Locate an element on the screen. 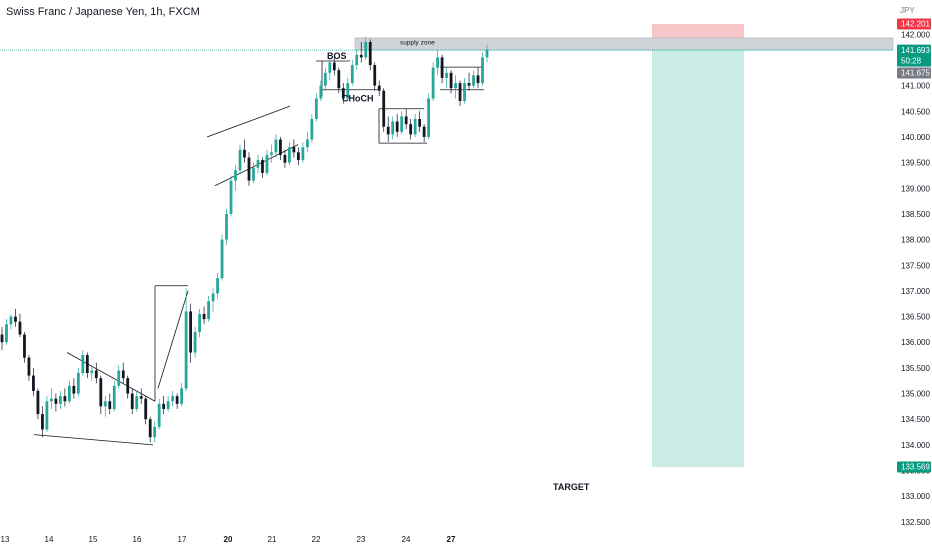 This screenshot has width=932, height=555. x-tick-label: 23 is located at coordinates (361, 539).